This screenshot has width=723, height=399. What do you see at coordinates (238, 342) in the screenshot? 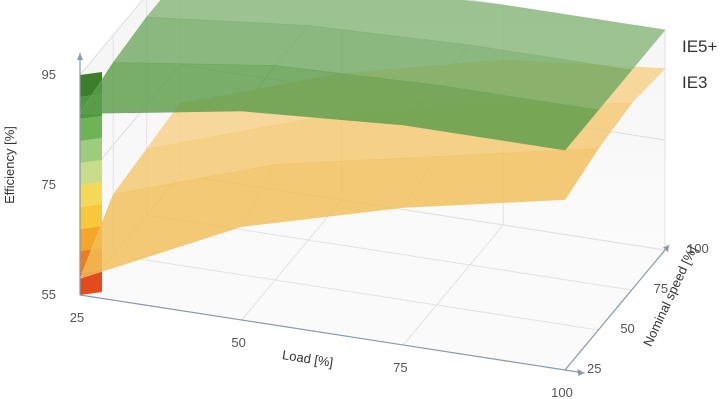
I see `x-tick-label: 50` at bounding box center [238, 342].